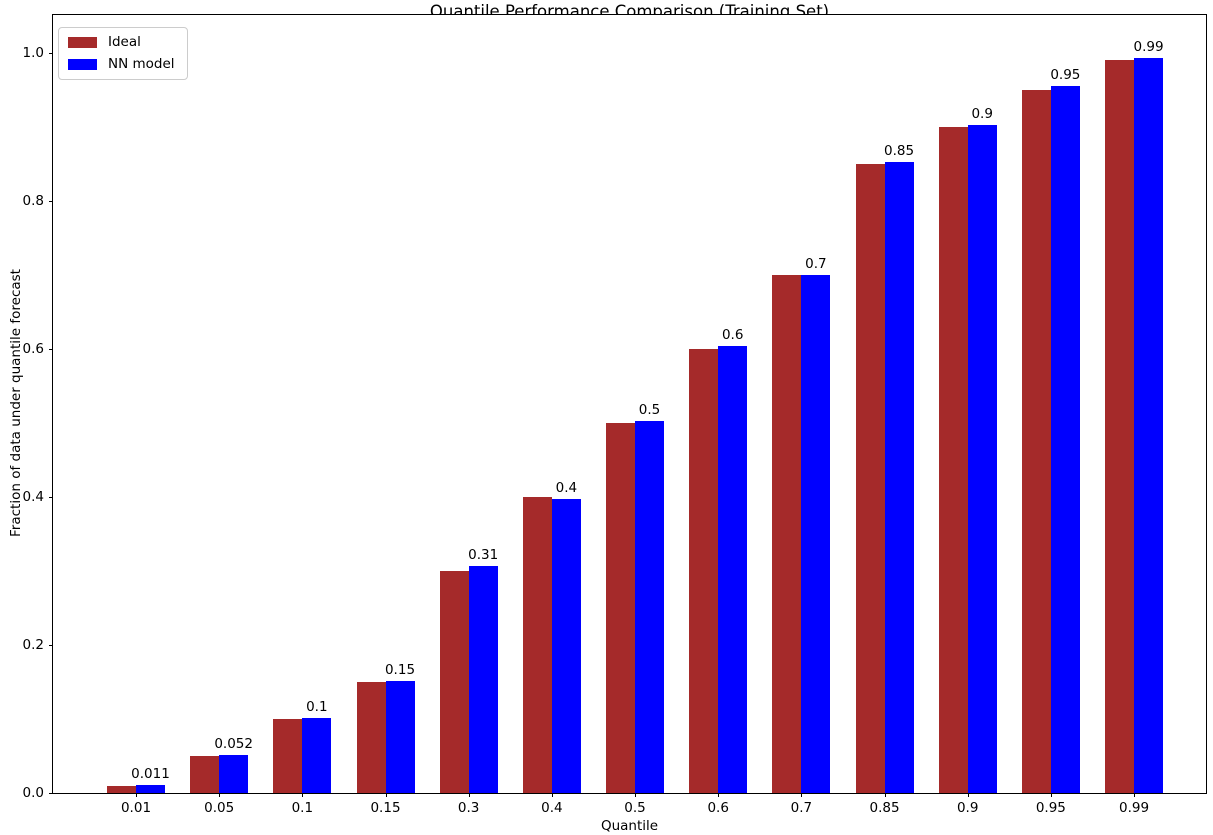 The image size is (1213, 835). I want to click on x-tick-label-0.15: 0.15, so click(385, 808).